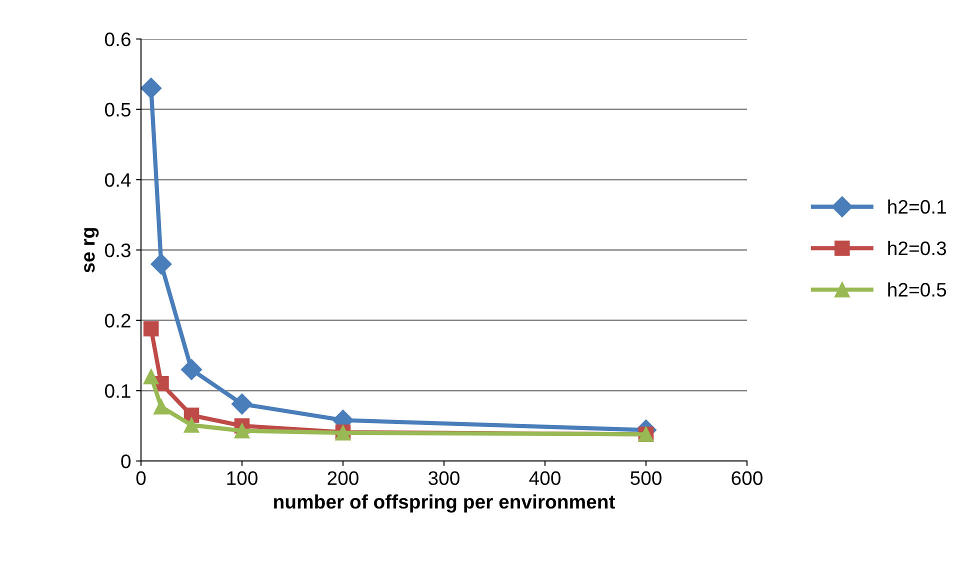 The width and height of the screenshot is (957, 579). What do you see at coordinates (242, 478) in the screenshot?
I see `x-tick-label: 100` at bounding box center [242, 478].